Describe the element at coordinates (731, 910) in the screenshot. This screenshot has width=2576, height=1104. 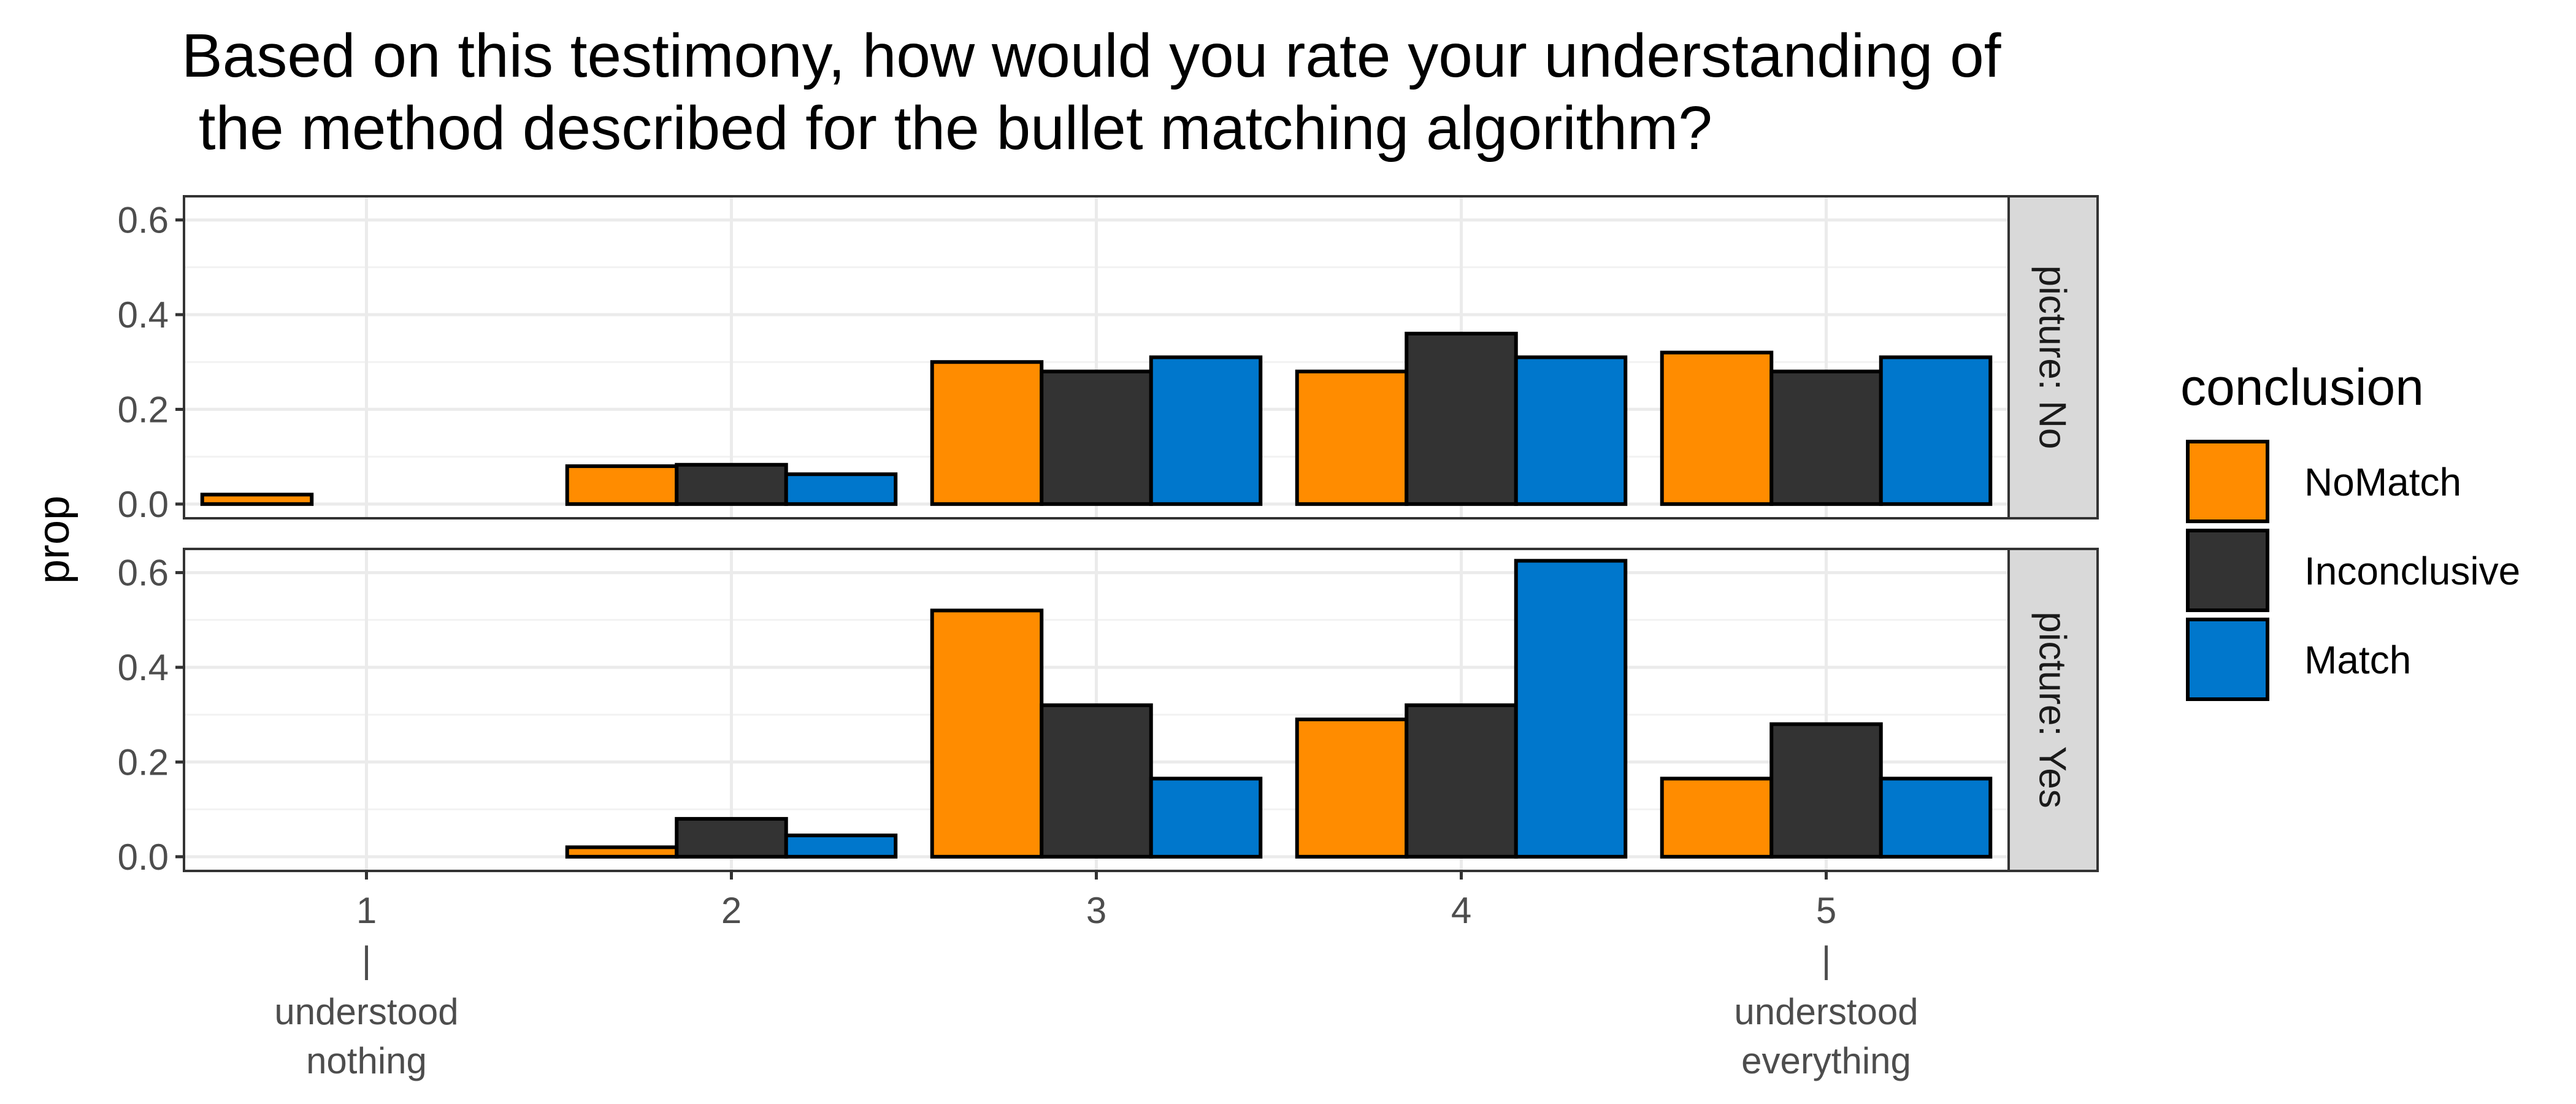
I see `x-tick-label: 2` at that location.